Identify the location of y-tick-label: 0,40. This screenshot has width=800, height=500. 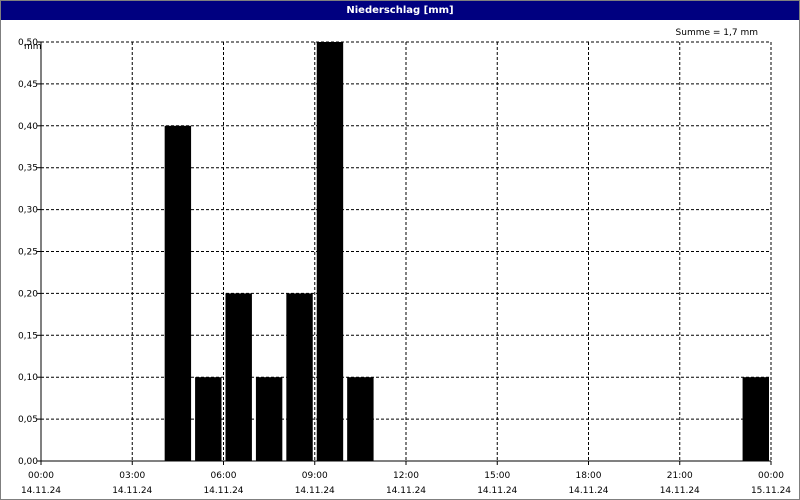
(28, 127).